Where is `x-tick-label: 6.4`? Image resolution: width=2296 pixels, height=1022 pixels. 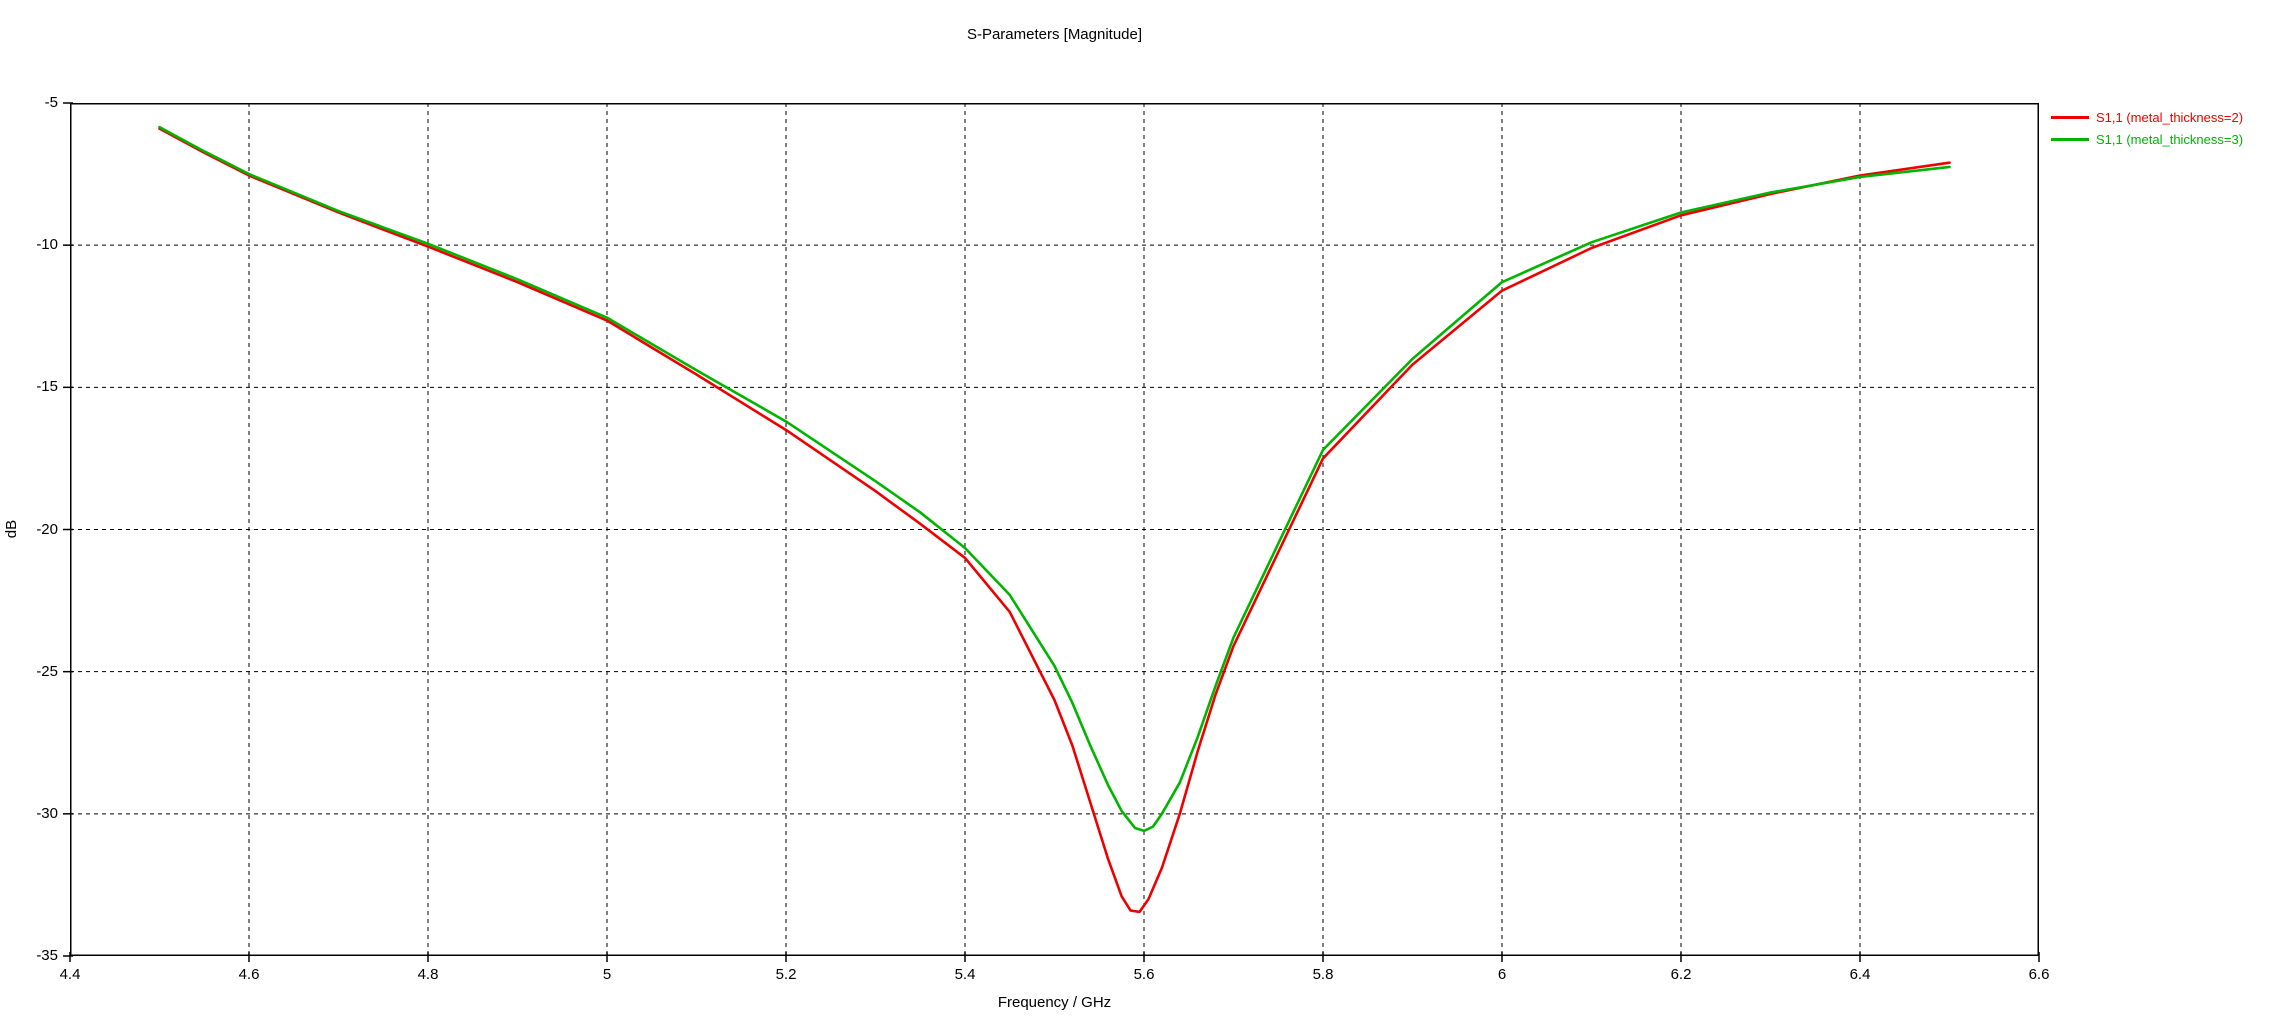
x-tick-label: 6.4 is located at coordinates (1860, 974).